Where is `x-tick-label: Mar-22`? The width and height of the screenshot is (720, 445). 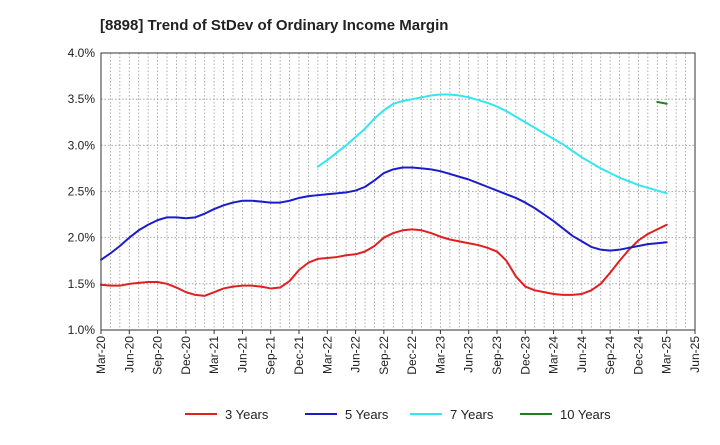
x-tick-label: Mar-22 is located at coordinates (327, 355).